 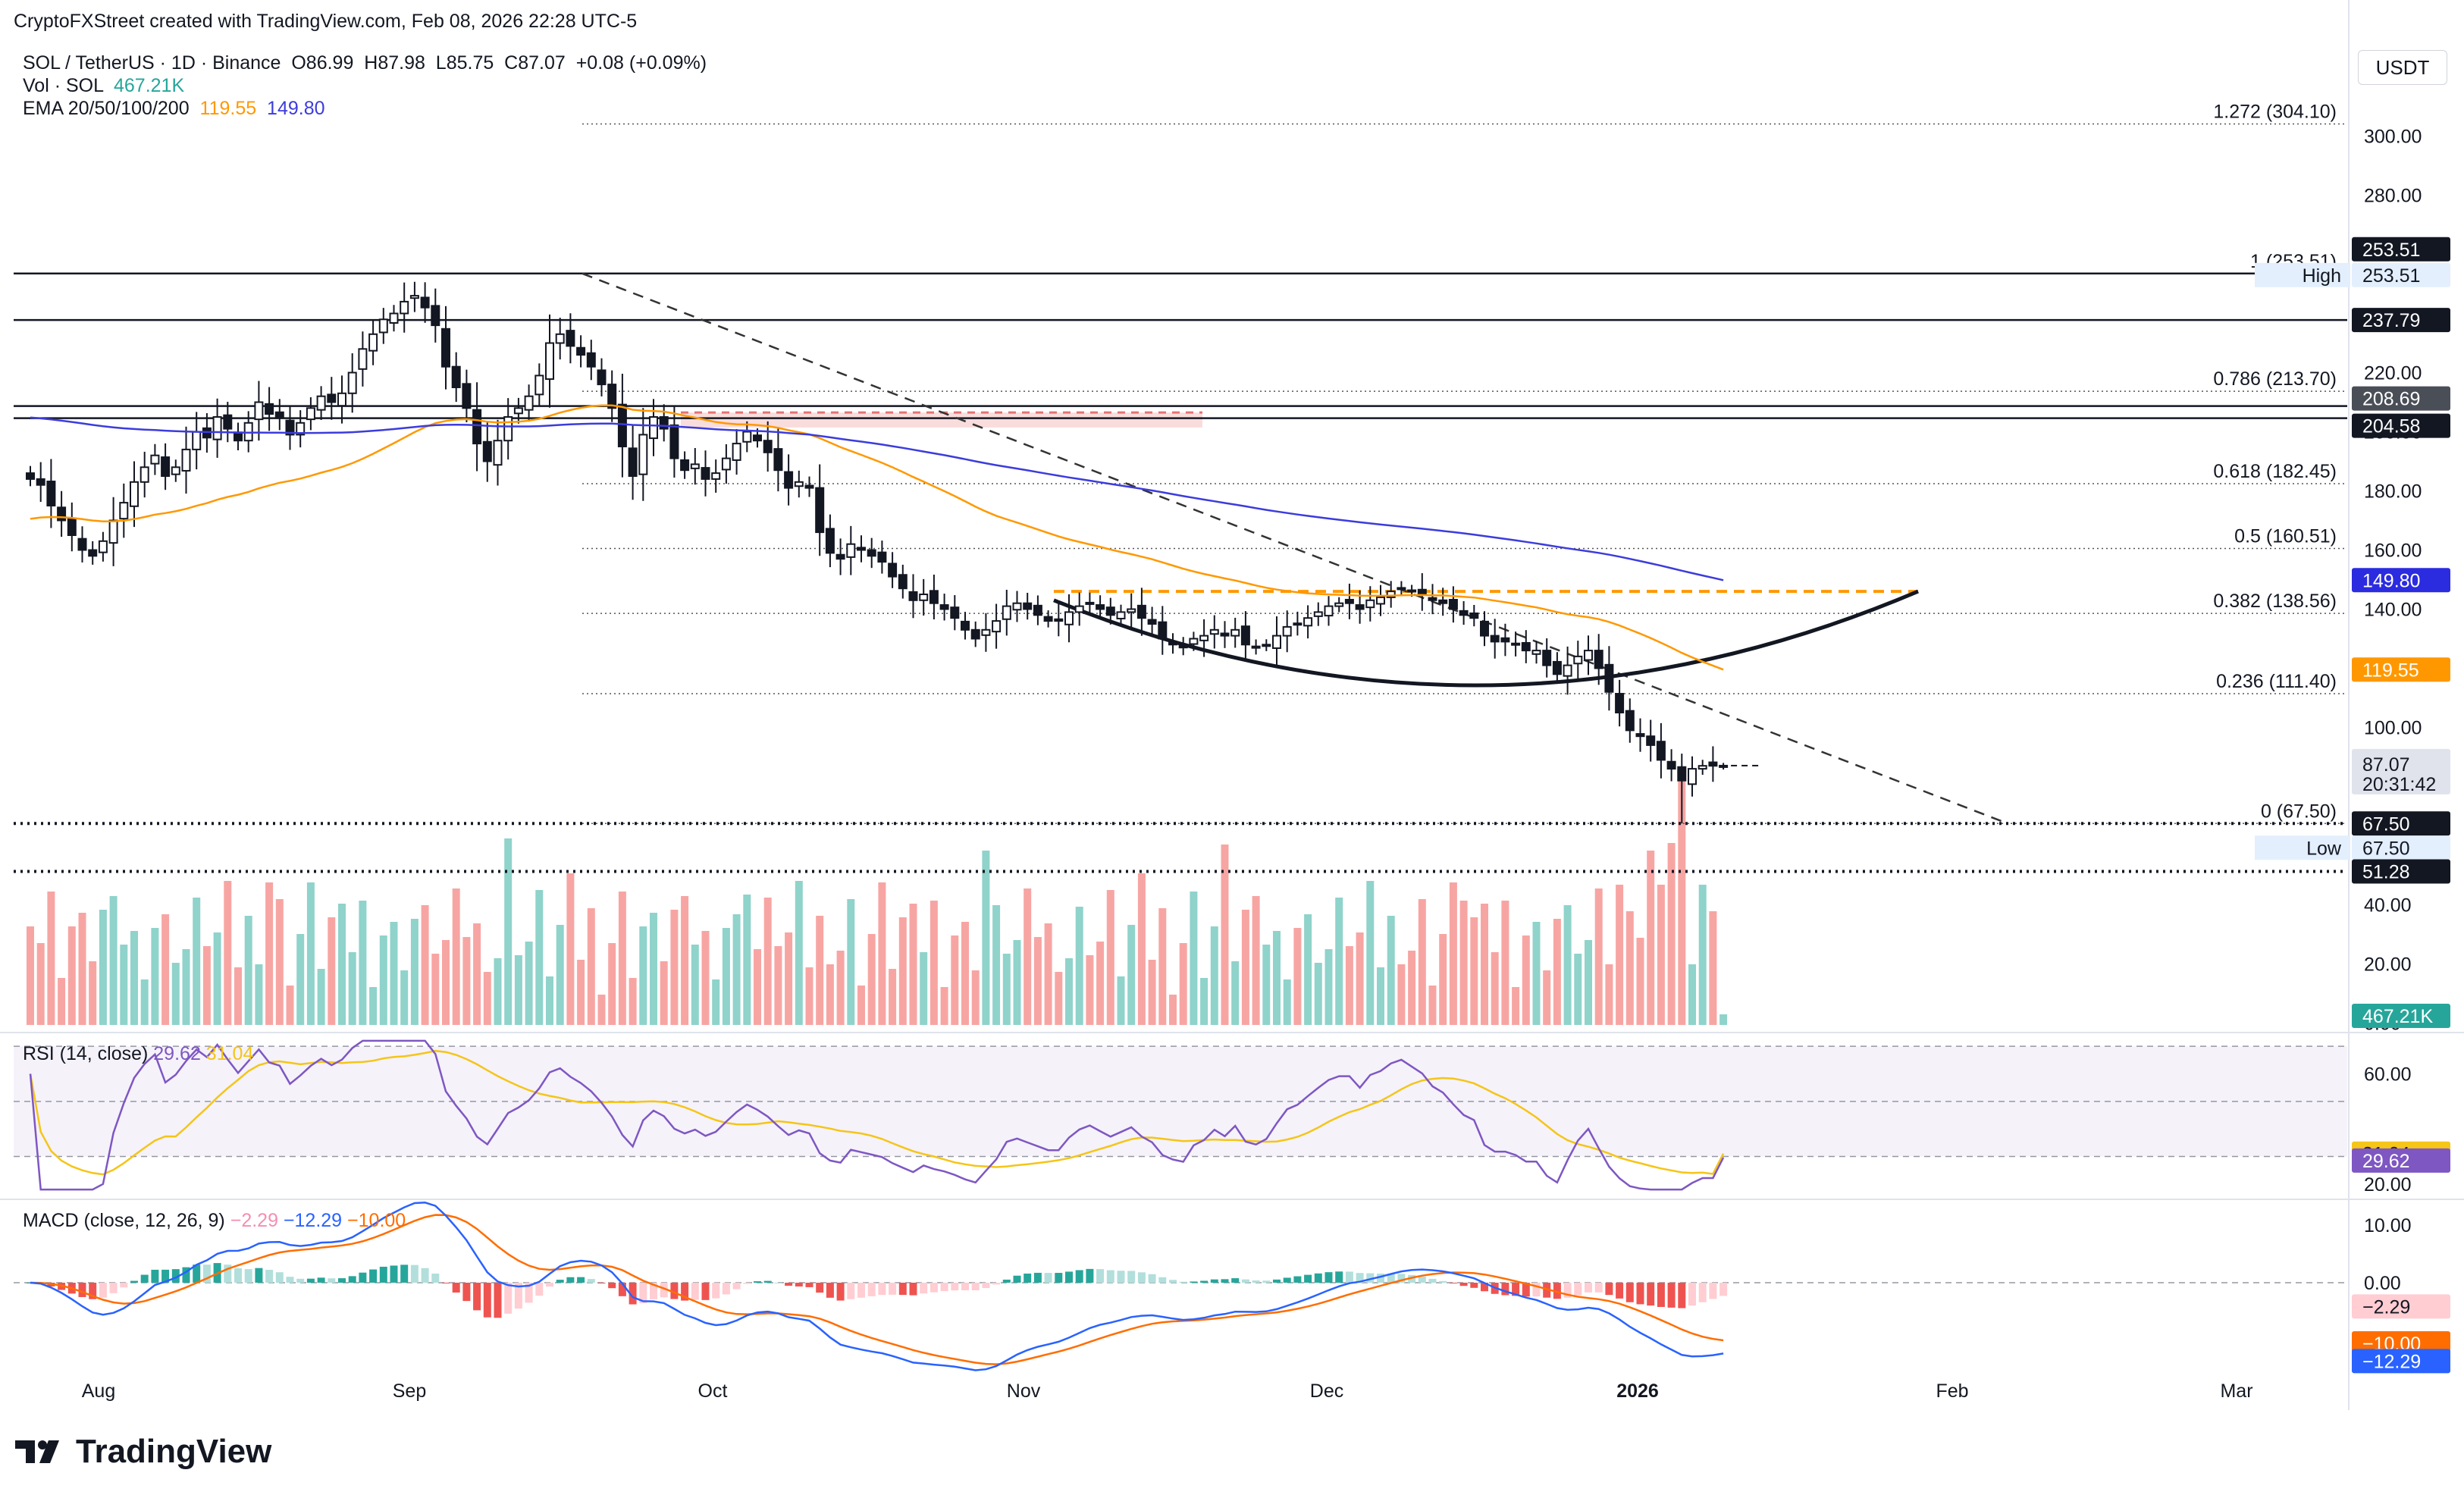 What do you see at coordinates (877, 537) in the screenshot?
I see `ema-lines` at bounding box center [877, 537].